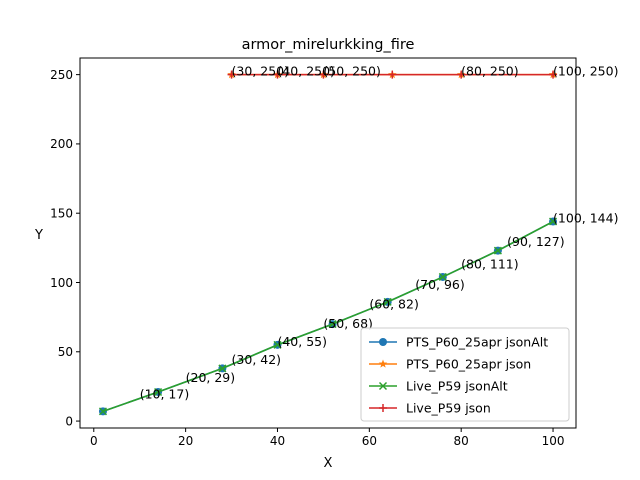 The height and width of the screenshot is (480, 640). I want to click on y-tick-label-1: 50, so click(65, 352).